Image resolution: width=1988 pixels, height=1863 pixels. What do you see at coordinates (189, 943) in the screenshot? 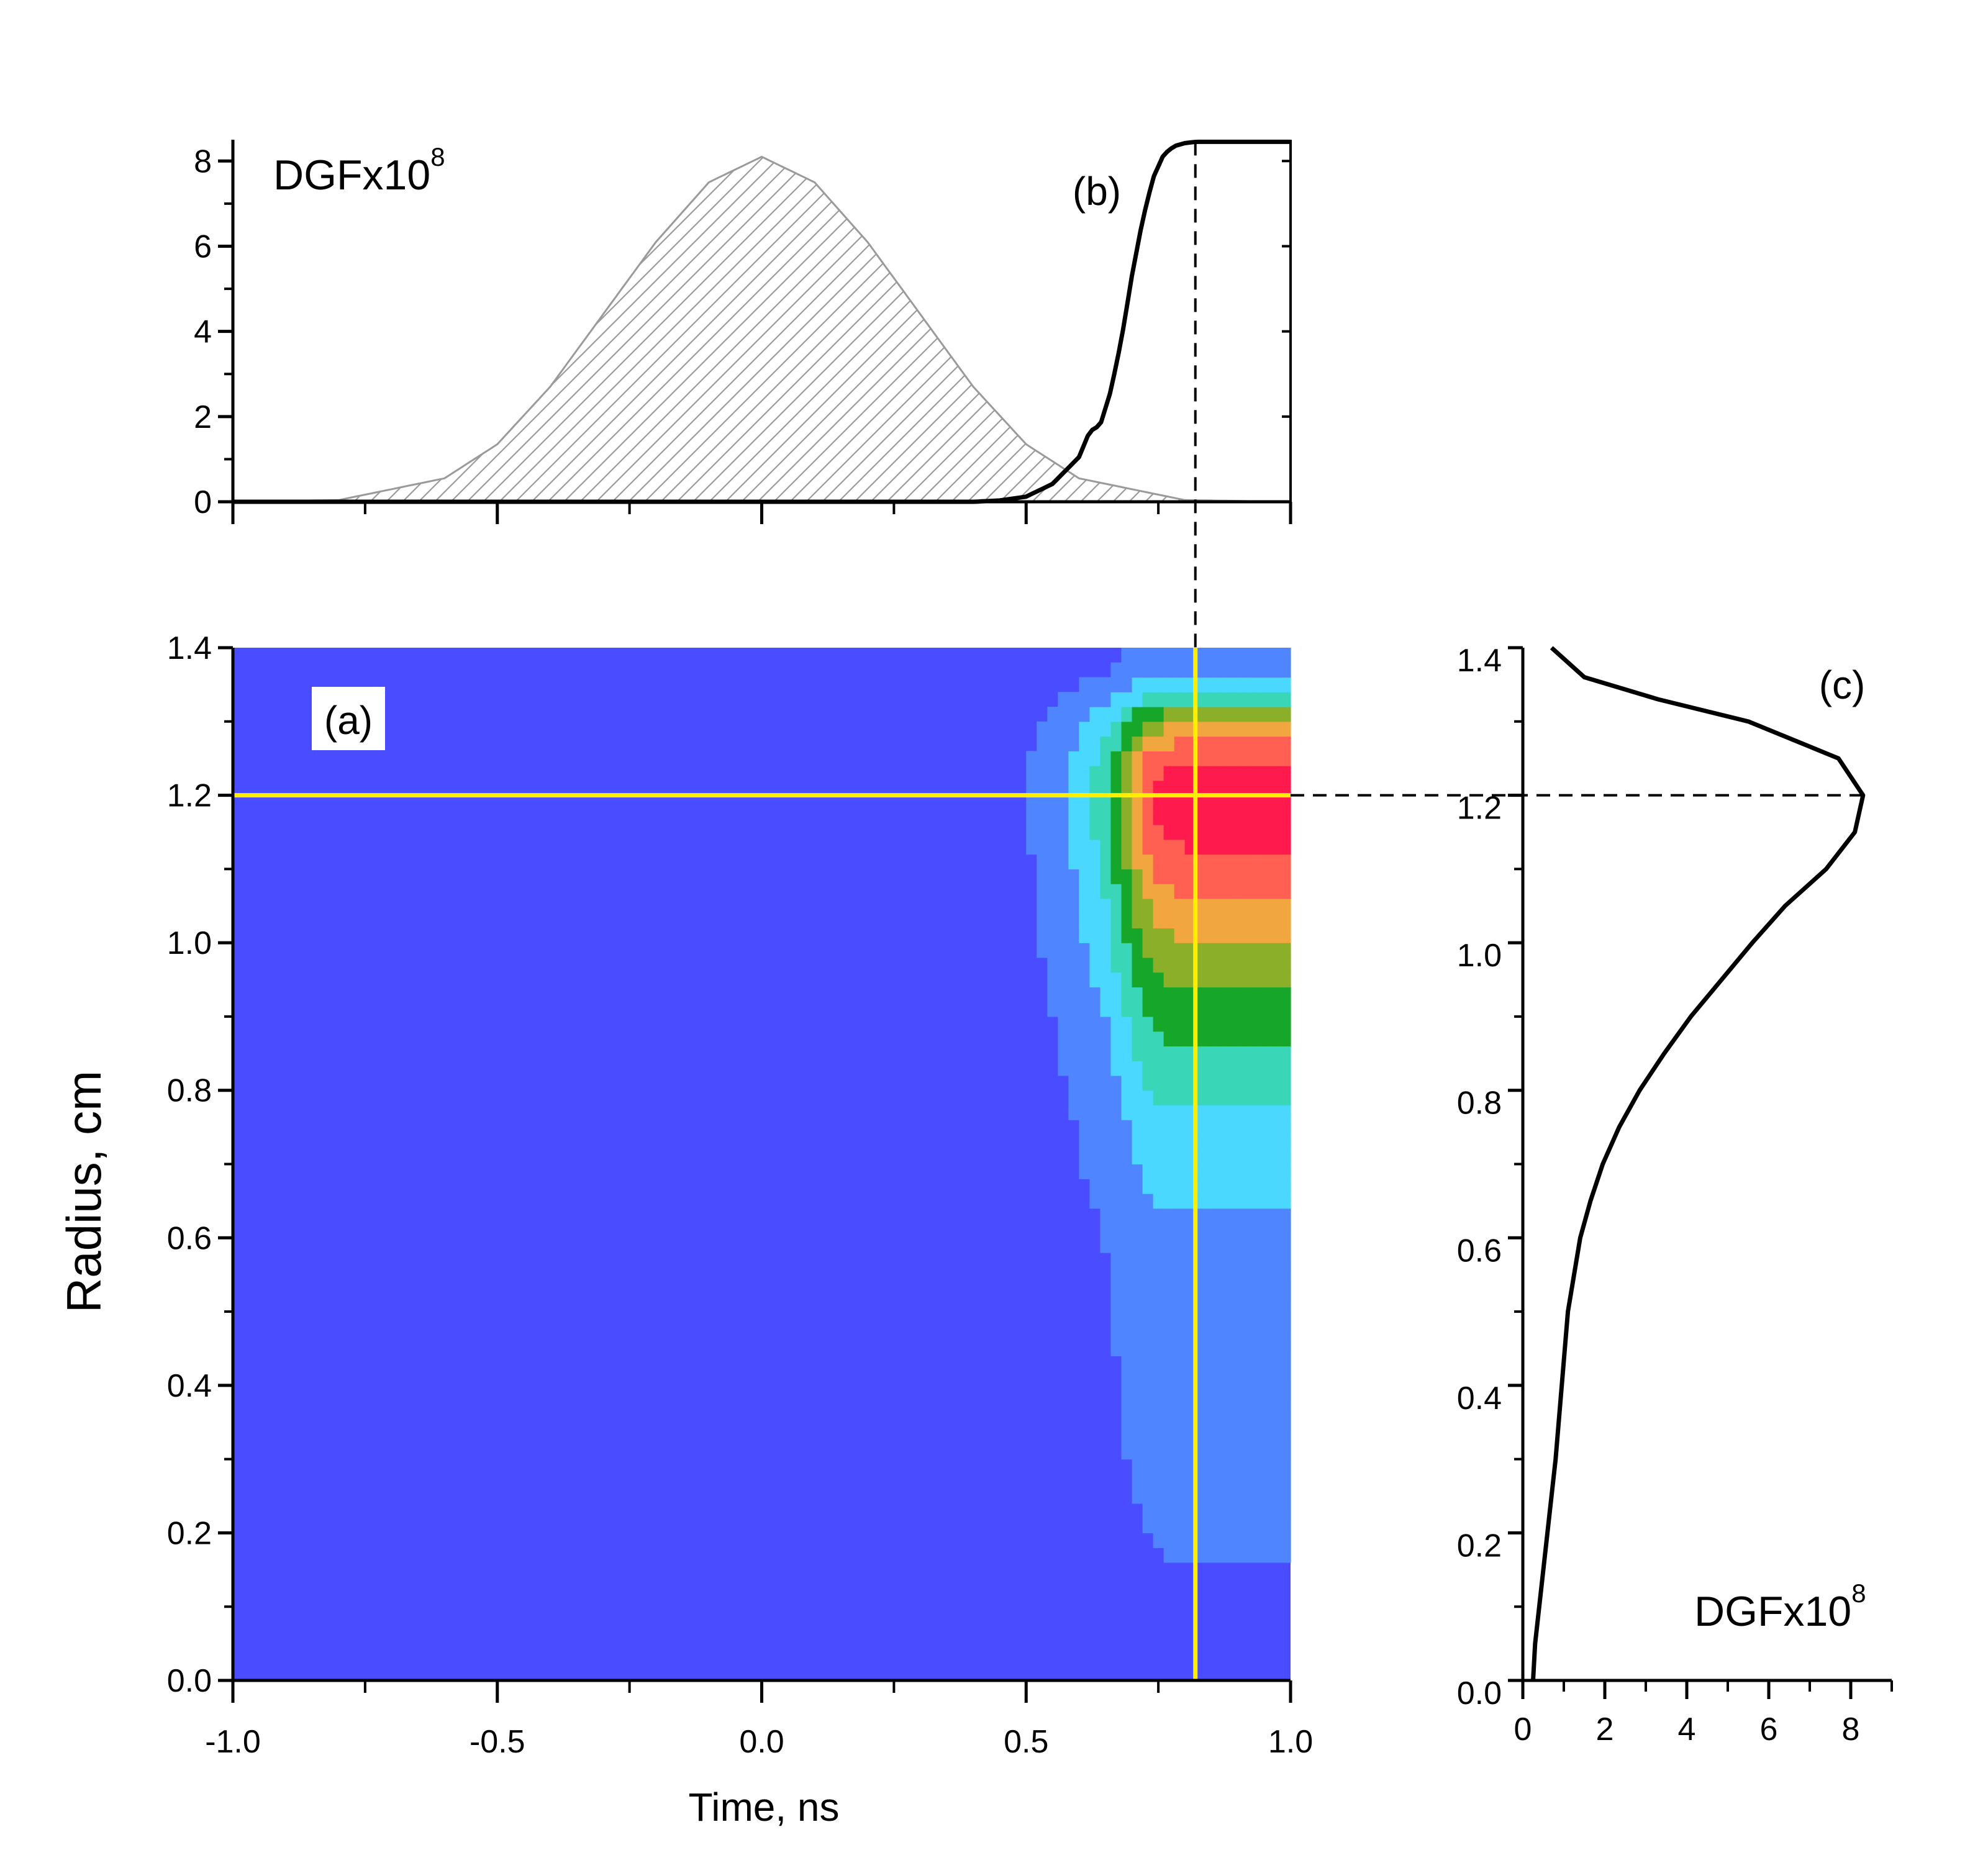
I see `y-tick-label: 1.0` at bounding box center [189, 943].